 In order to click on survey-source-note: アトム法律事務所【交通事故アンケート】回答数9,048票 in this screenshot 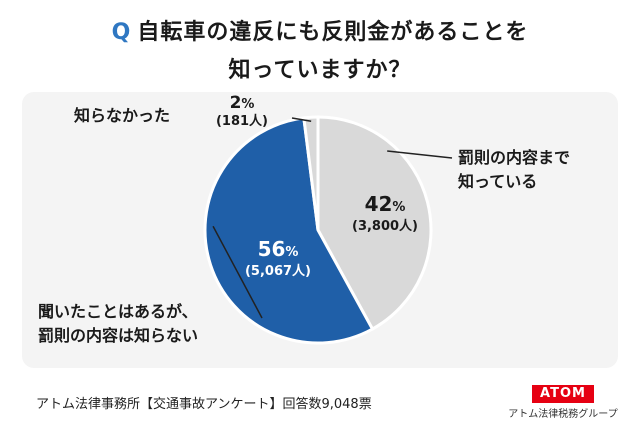, I will do `click(204, 404)`.